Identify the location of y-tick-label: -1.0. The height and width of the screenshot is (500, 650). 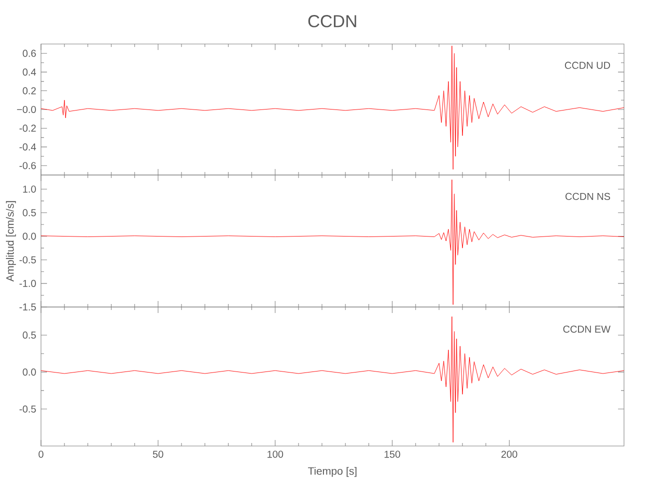
(27, 283).